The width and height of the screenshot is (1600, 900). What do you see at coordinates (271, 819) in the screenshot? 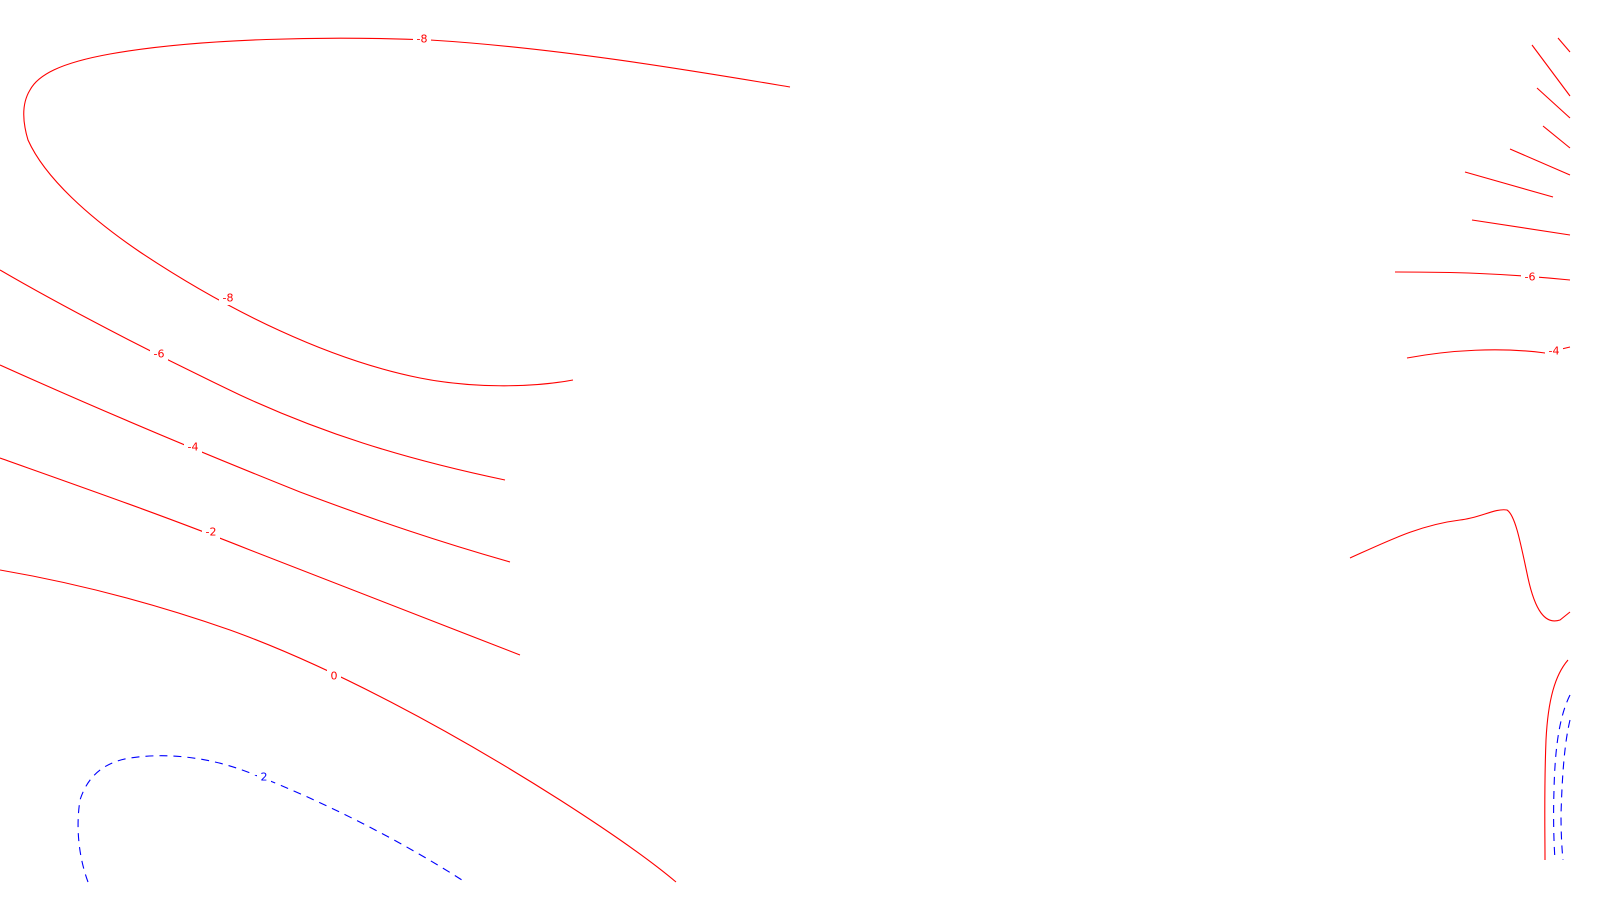
I see `contour-line-level-plus2` at bounding box center [271, 819].